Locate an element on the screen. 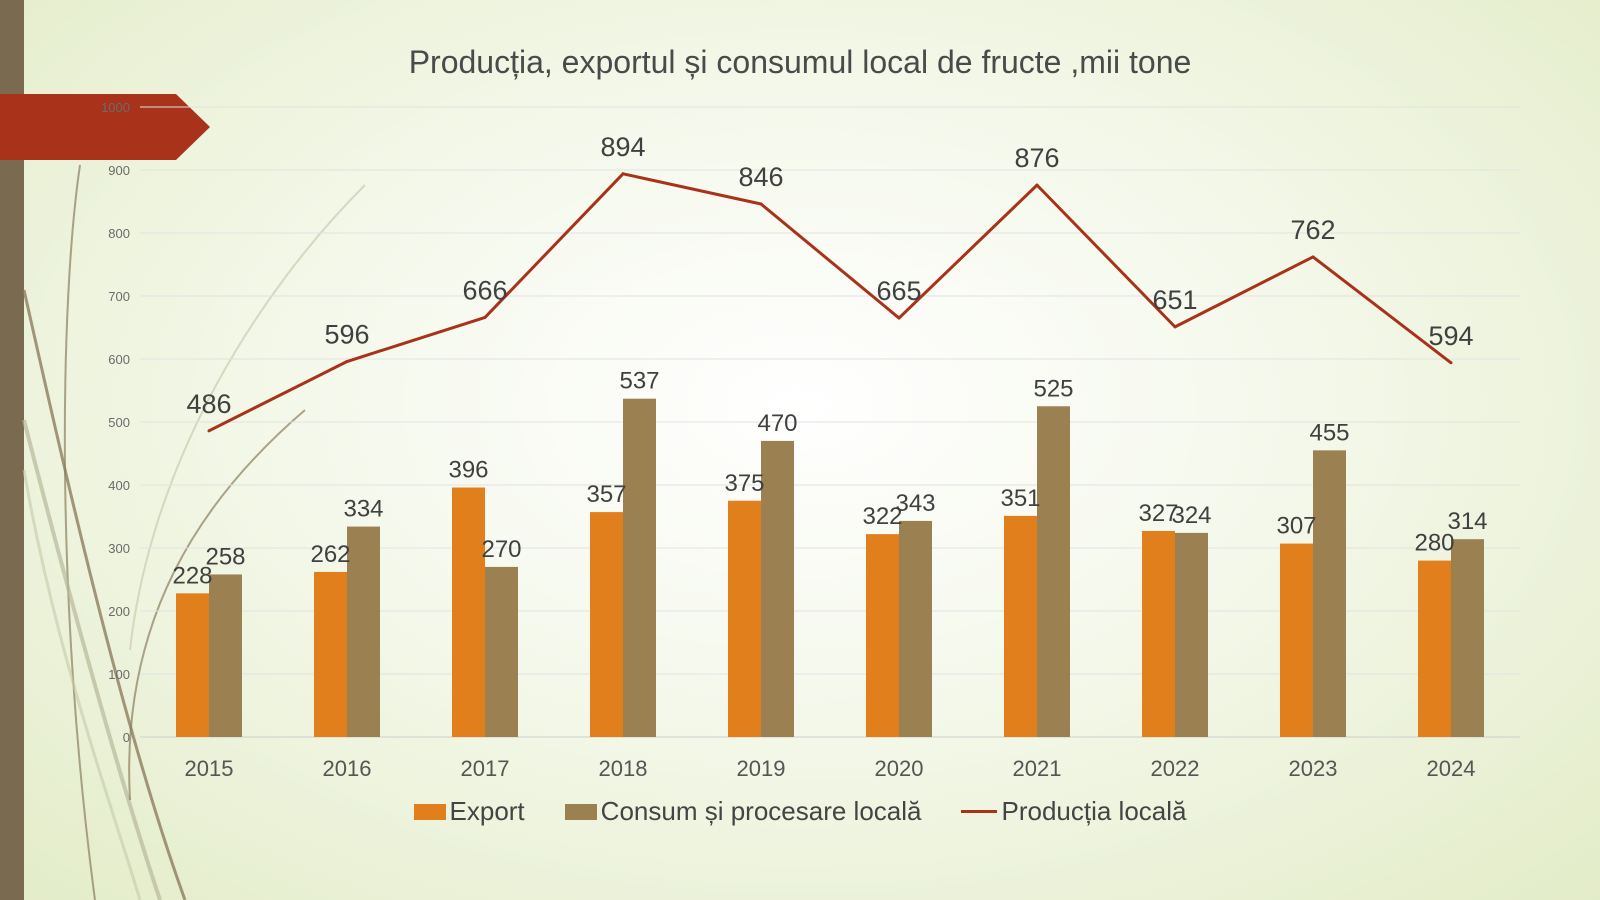  data-label: 262 is located at coordinates (330, 554).